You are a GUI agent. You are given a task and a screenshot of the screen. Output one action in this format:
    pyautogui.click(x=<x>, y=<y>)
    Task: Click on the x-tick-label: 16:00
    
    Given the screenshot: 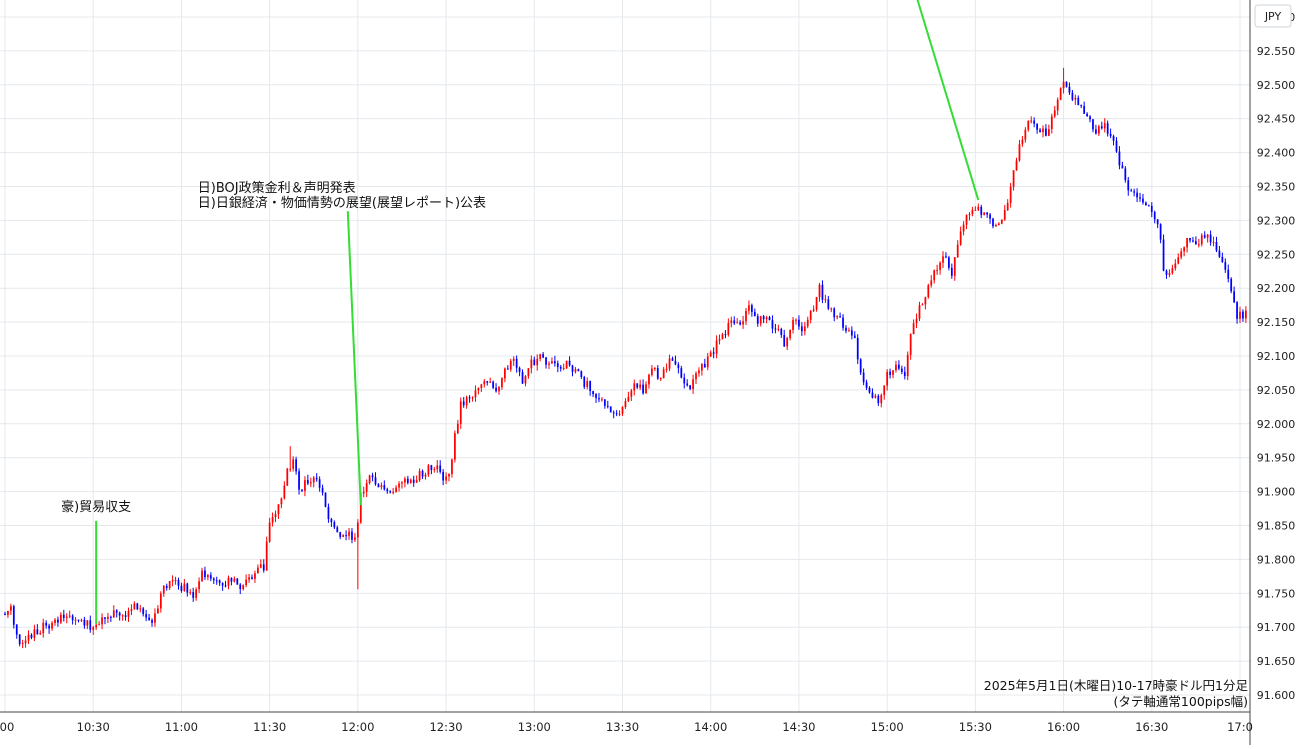 What is the action you would take?
    pyautogui.click(x=1063, y=727)
    